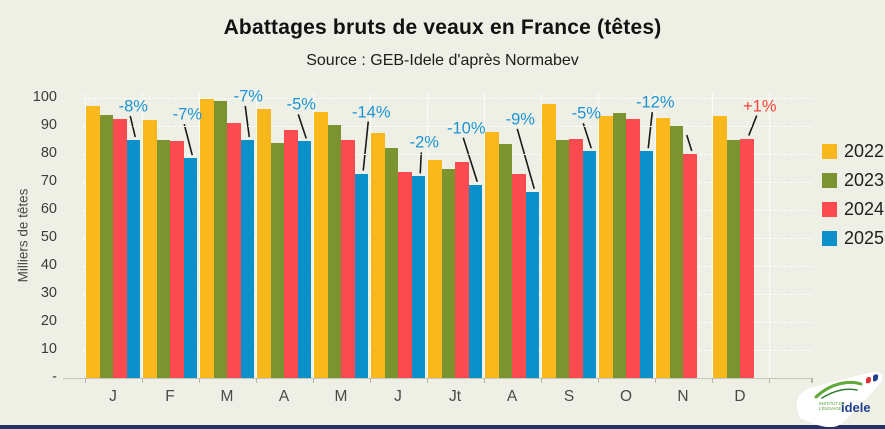 The width and height of the screenshot is (885, 429). Describe the element at coordinates (48, 265) in the screenshot. I see `y-tick-label: 40` at that location.